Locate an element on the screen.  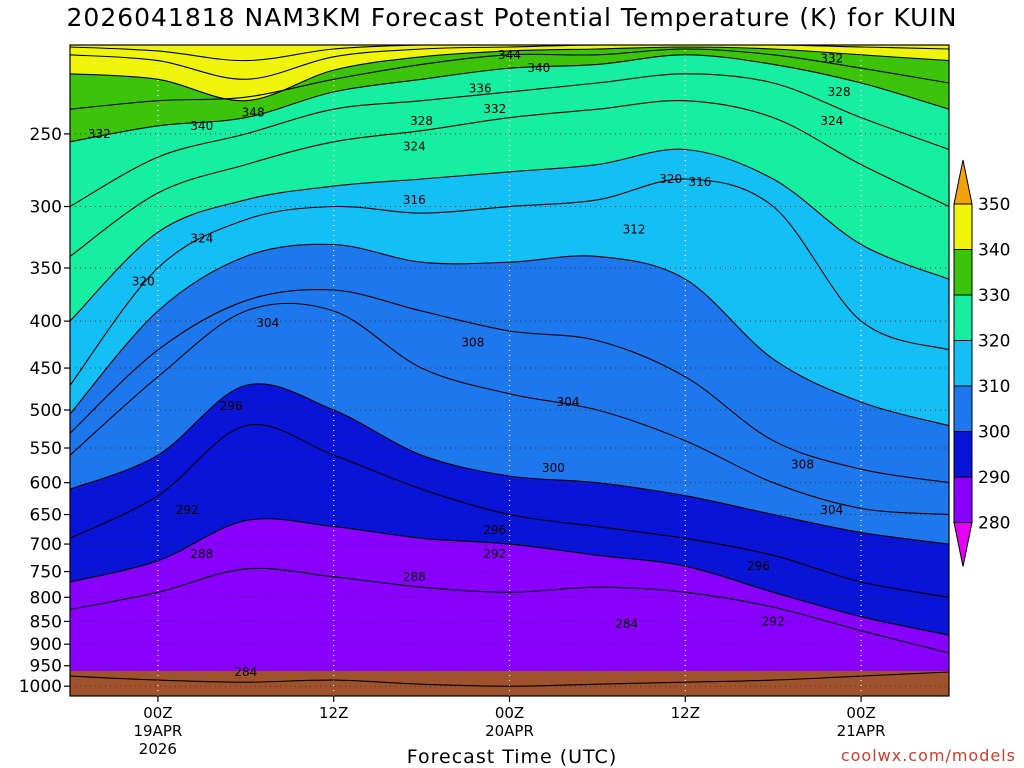
credit-text: coolwx.com/models is located at coordinates (928, 755).